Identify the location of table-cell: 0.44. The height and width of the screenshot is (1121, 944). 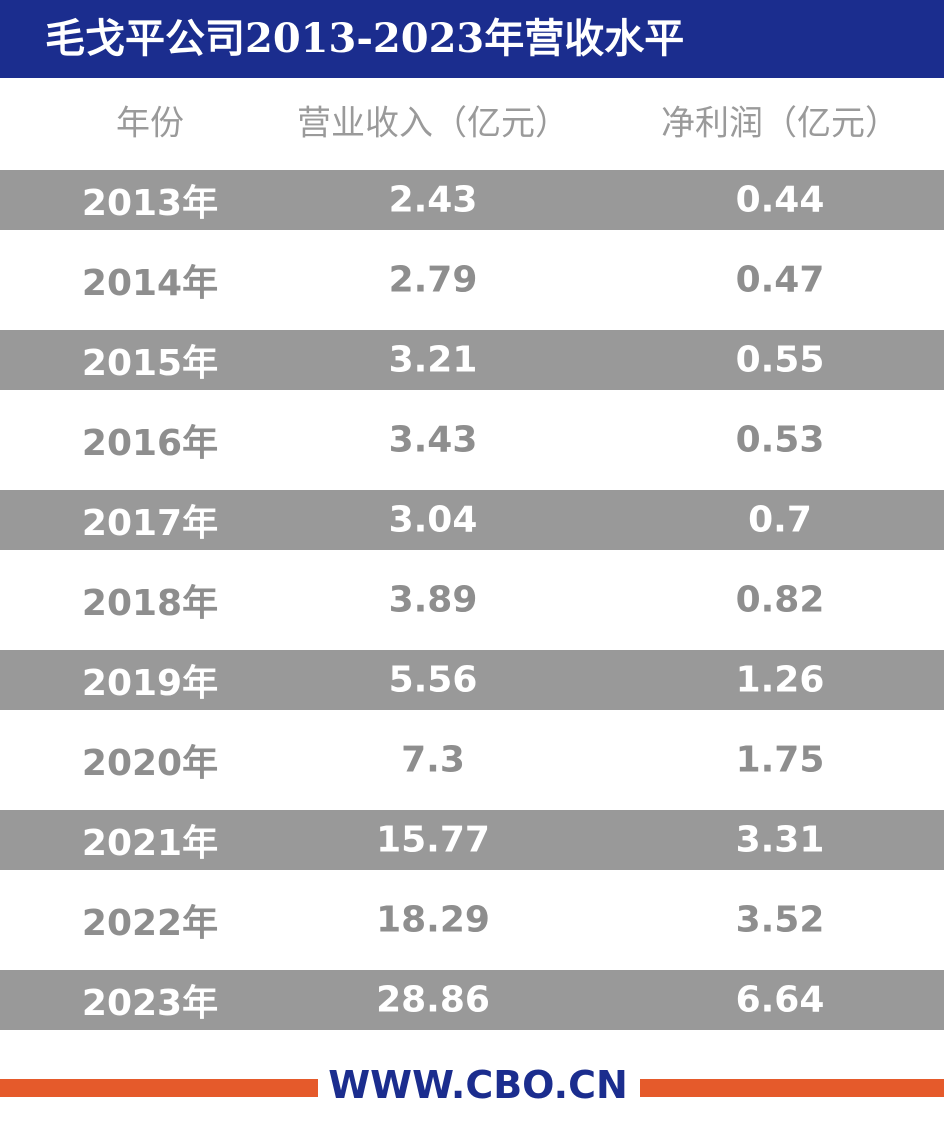
(780, 200).